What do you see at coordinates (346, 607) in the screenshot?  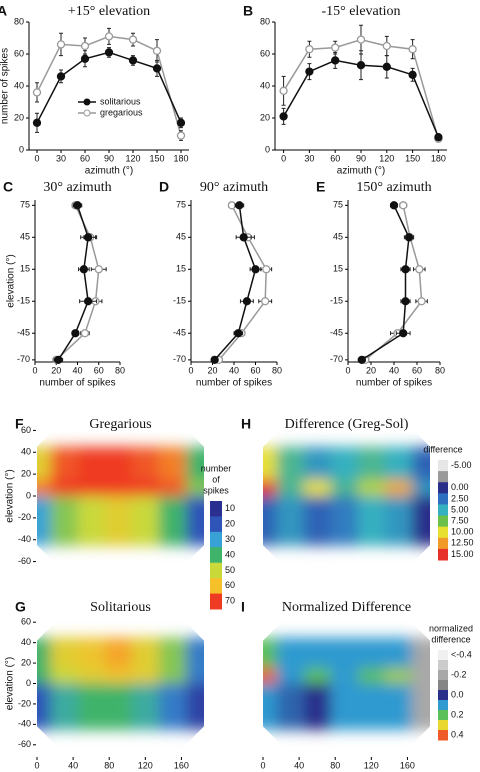 I see `panel-title: Normalized Difference` at bounding box center [346, 607].